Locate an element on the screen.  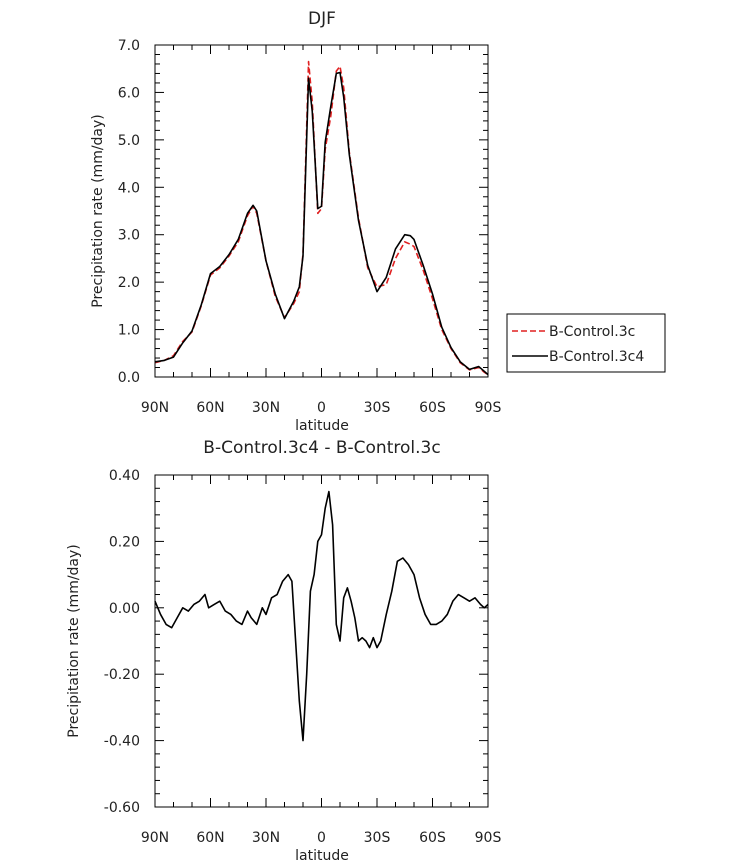
legend-box is located at coordinates (586, 343).